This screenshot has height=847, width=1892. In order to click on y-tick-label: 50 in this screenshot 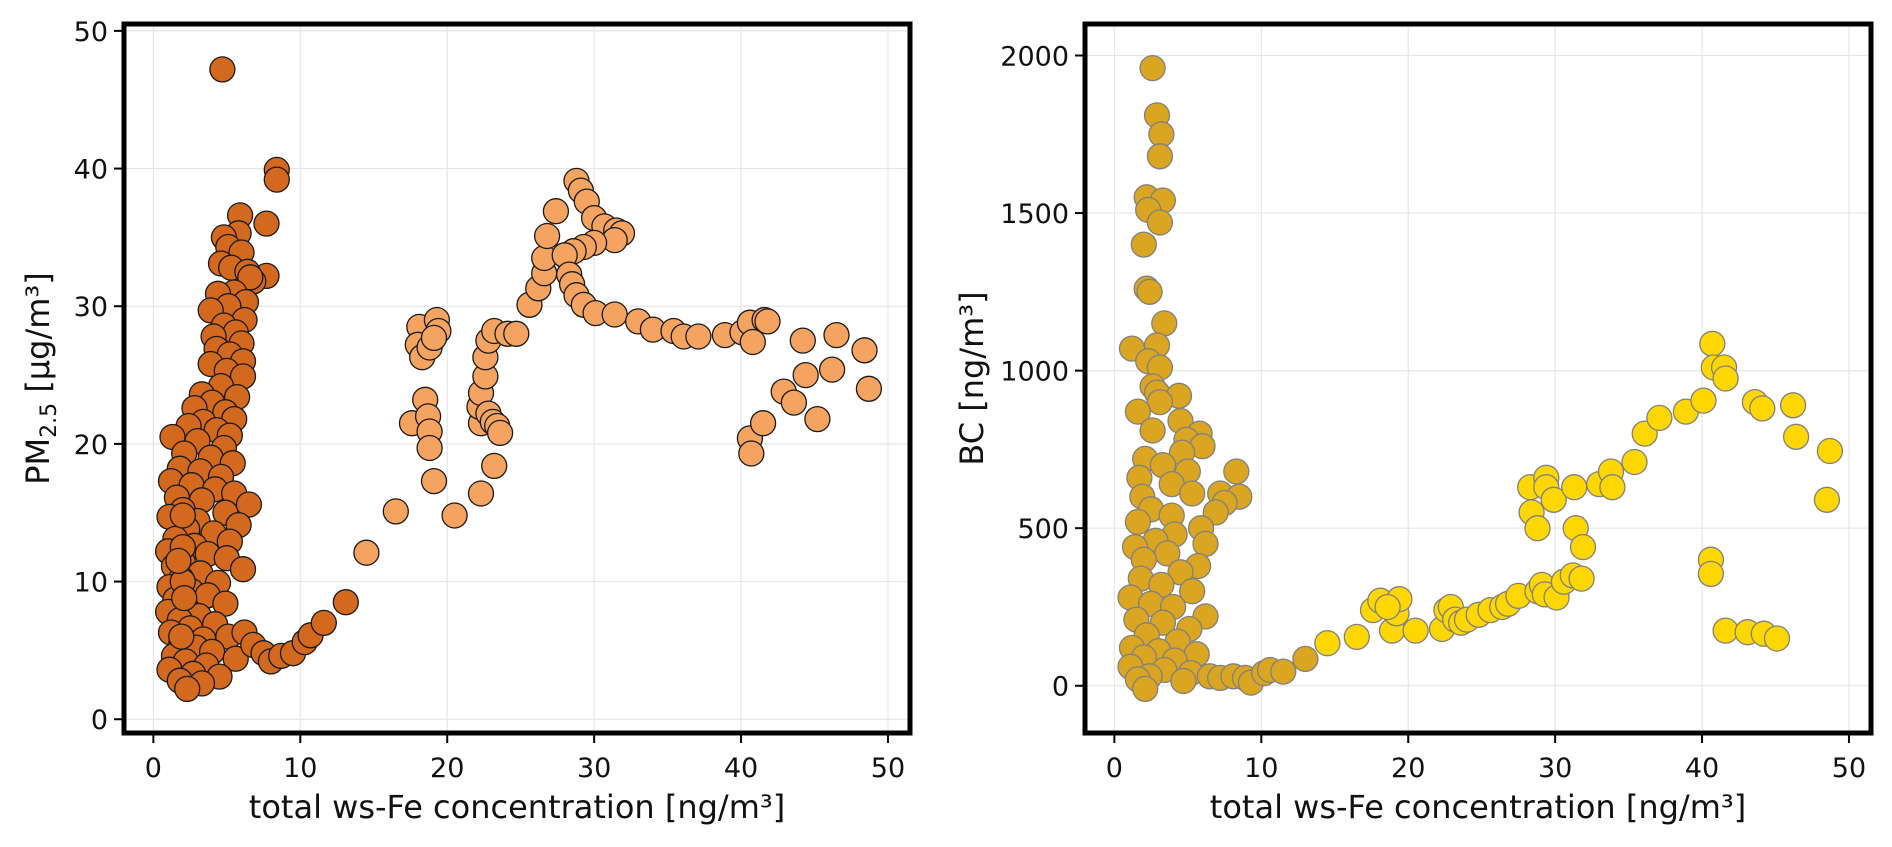, I will do `click(91, 32)`.